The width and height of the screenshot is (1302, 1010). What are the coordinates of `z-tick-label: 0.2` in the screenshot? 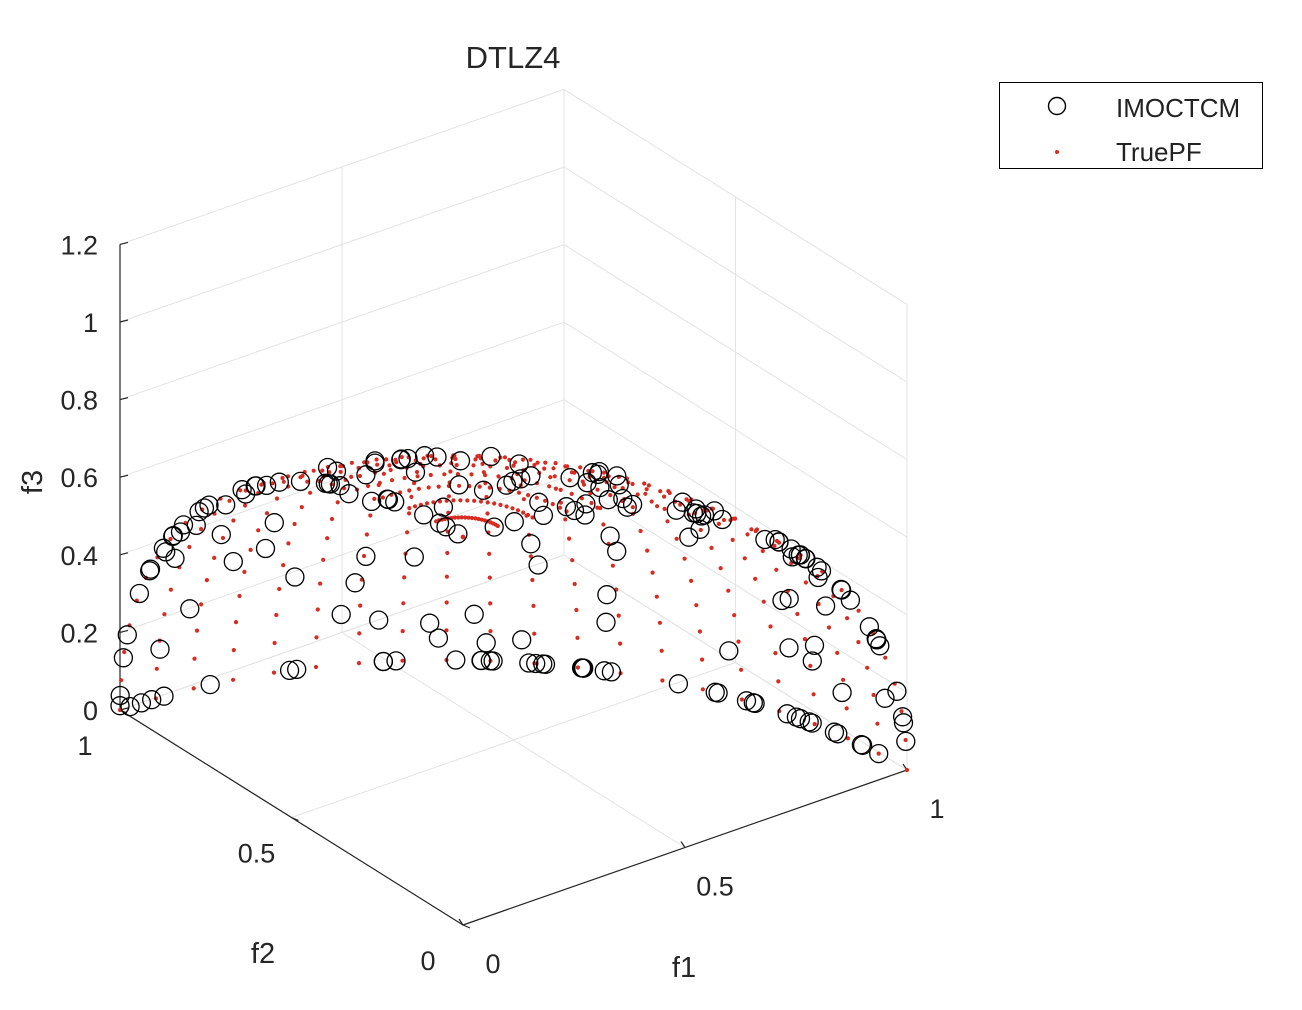 It's located at (79, 633).